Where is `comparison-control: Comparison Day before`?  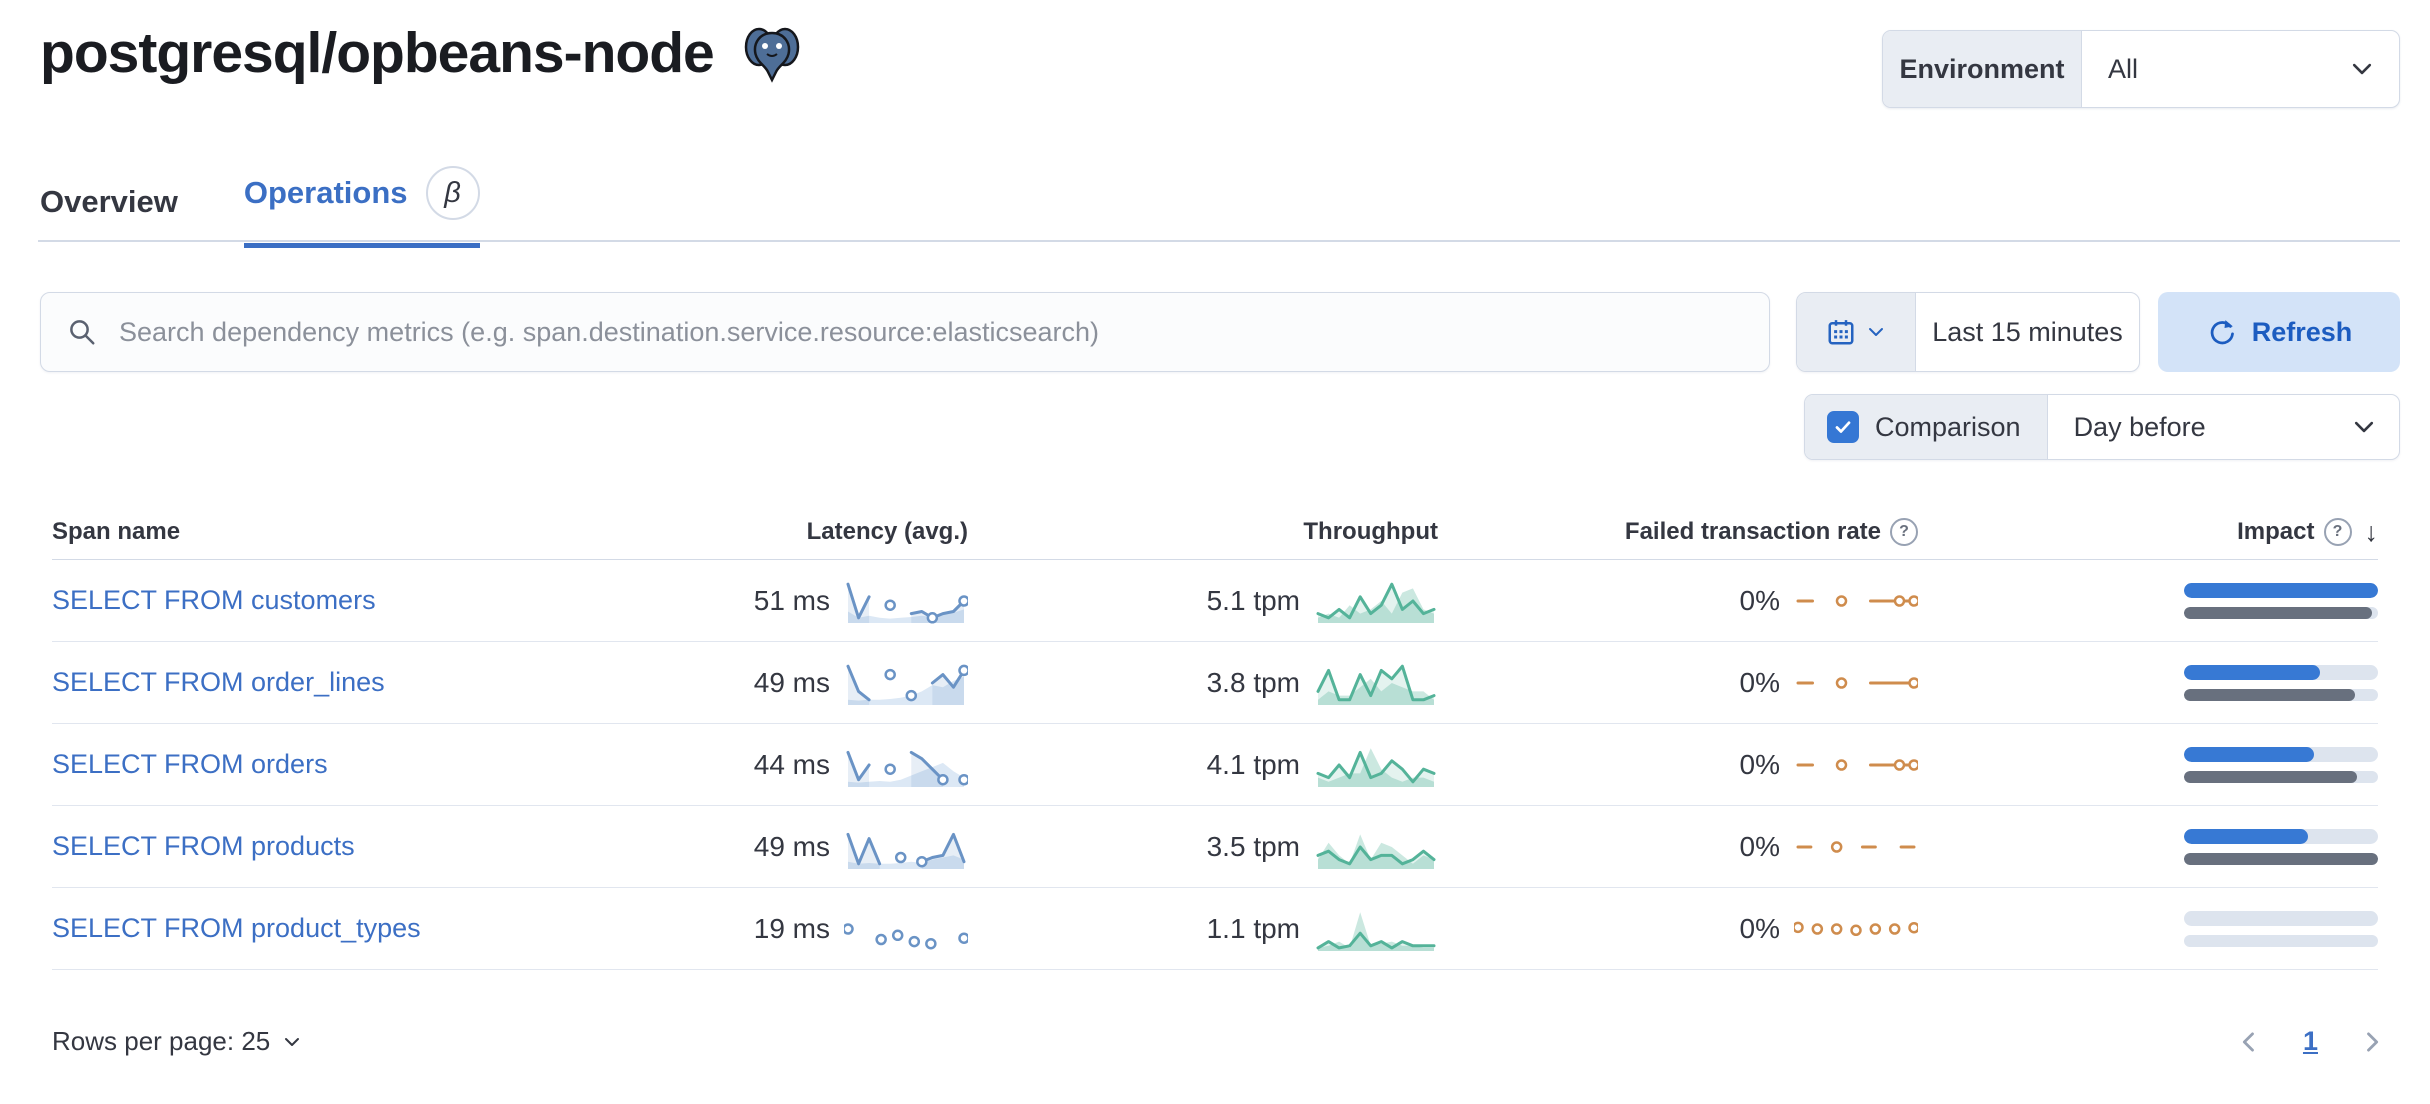
comparison-control: Comparison Day before is located at coordinates (2102, 427).